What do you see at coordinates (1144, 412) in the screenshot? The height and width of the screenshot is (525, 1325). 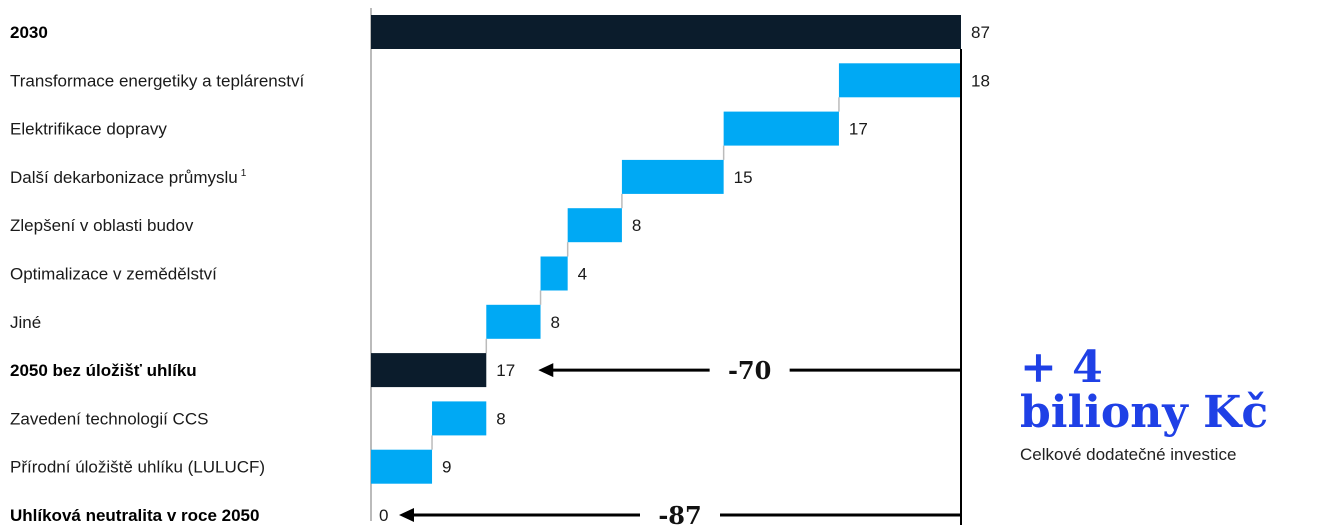 I see `investment-amount-line2: biliony Kč` at bounding box center [1144, 412].